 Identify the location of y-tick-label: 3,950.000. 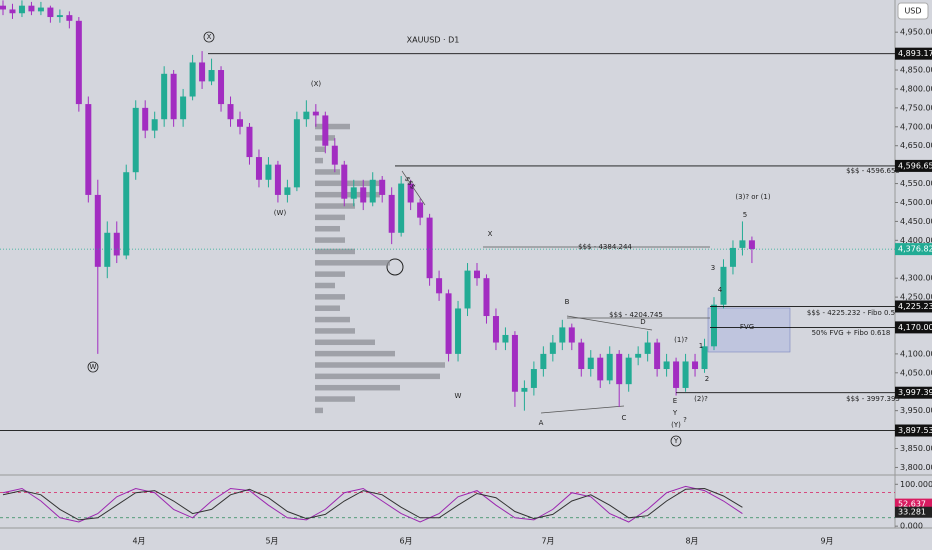
(916, 410).